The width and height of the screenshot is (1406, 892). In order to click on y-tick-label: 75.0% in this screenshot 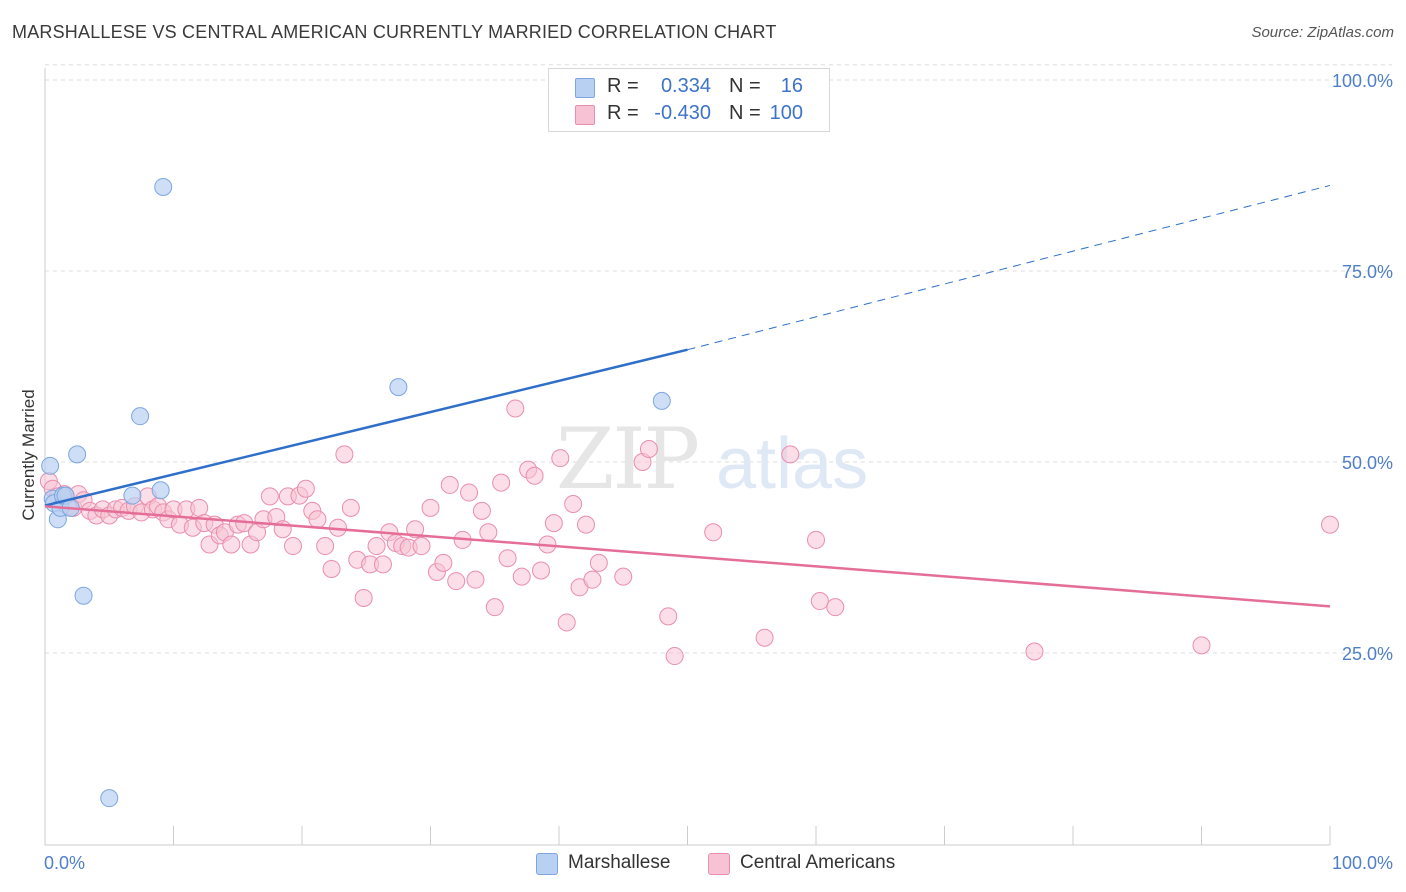, I will do `click(1367, 272)`.